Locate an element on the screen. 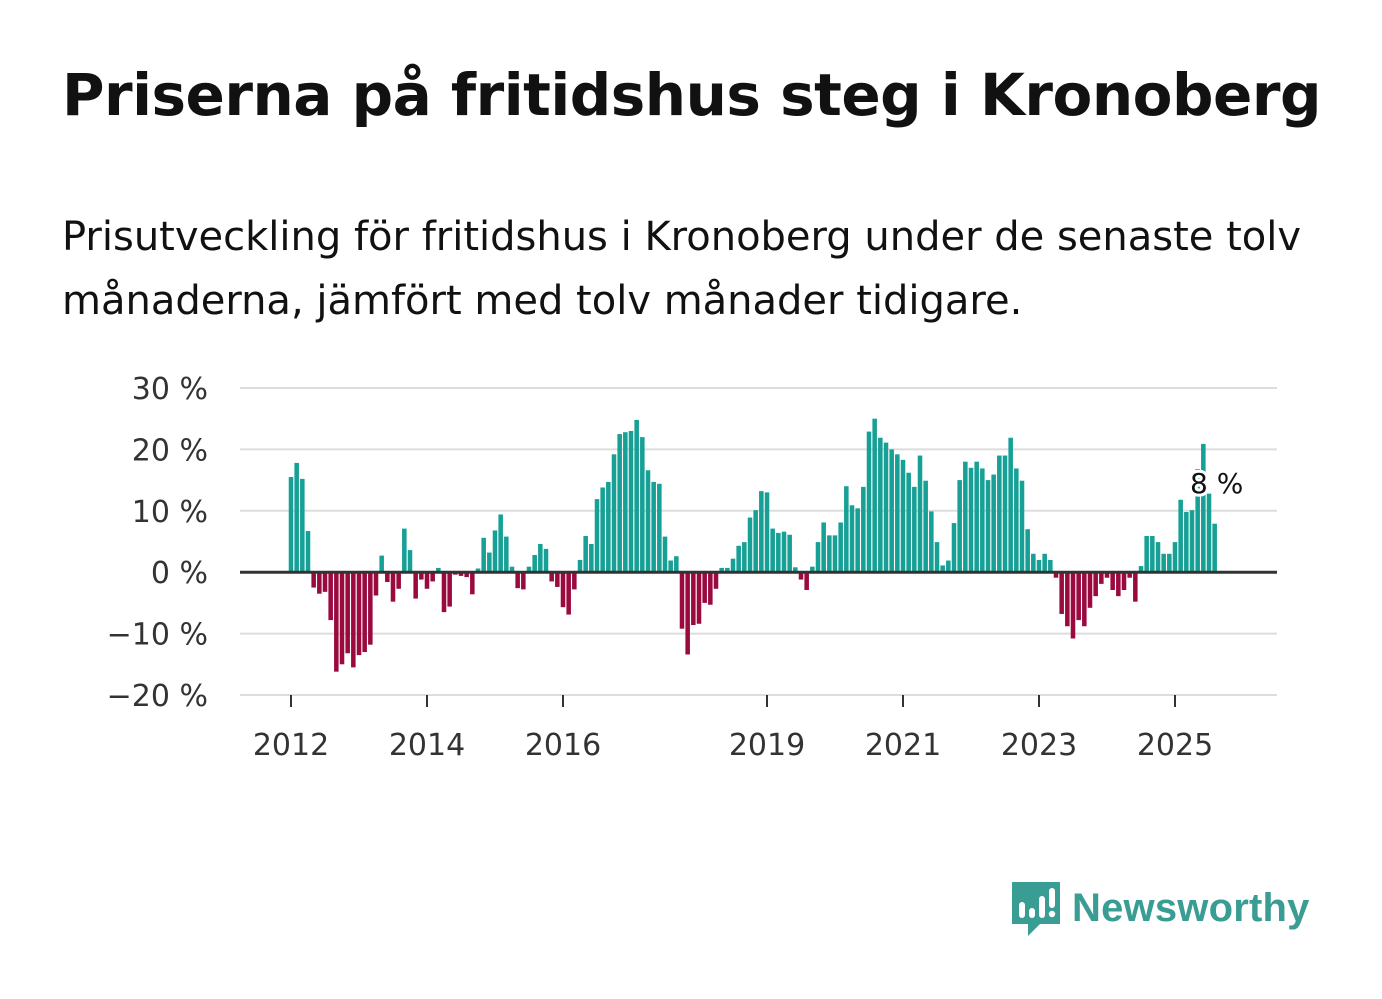  chart-title: Priserna på fritidshus steg i Kronoberg is located at coordinates (691, 95).